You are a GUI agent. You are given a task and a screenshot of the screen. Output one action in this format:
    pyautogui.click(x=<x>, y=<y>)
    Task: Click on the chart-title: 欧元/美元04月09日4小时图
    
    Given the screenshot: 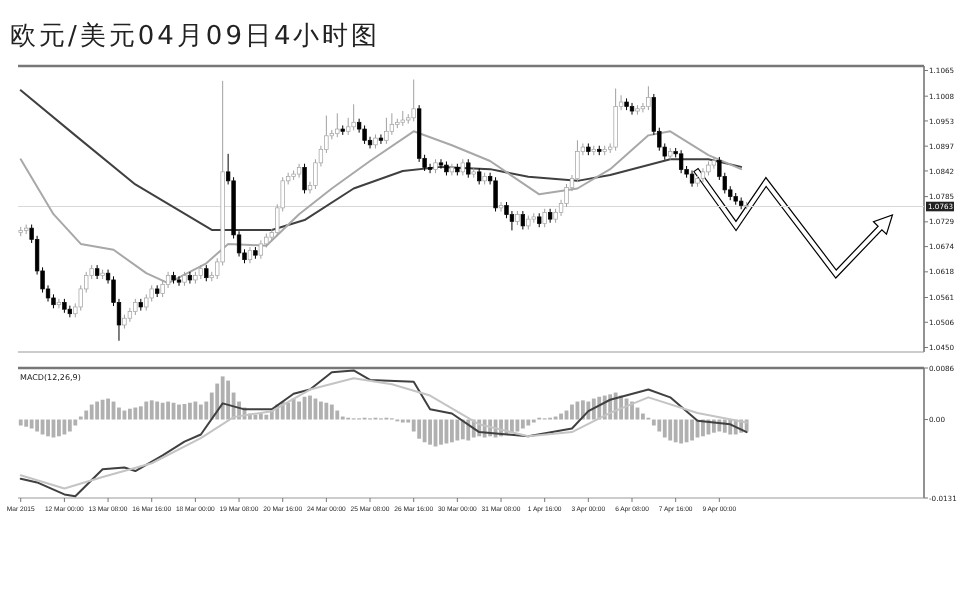 What is the action you would take?
    pyautogui.click(x=195, y=36)
    